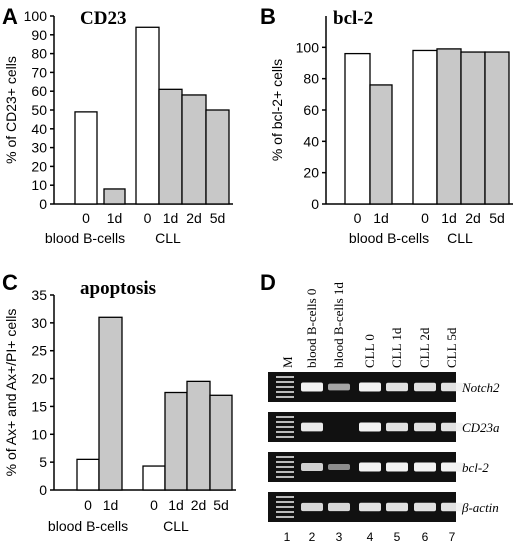 The image size is (520, 544). What do you see at coordinates (311, 328) in the screenshot?
I see `lane-label: blood B-cells 0` at bounding box center [311, 328].